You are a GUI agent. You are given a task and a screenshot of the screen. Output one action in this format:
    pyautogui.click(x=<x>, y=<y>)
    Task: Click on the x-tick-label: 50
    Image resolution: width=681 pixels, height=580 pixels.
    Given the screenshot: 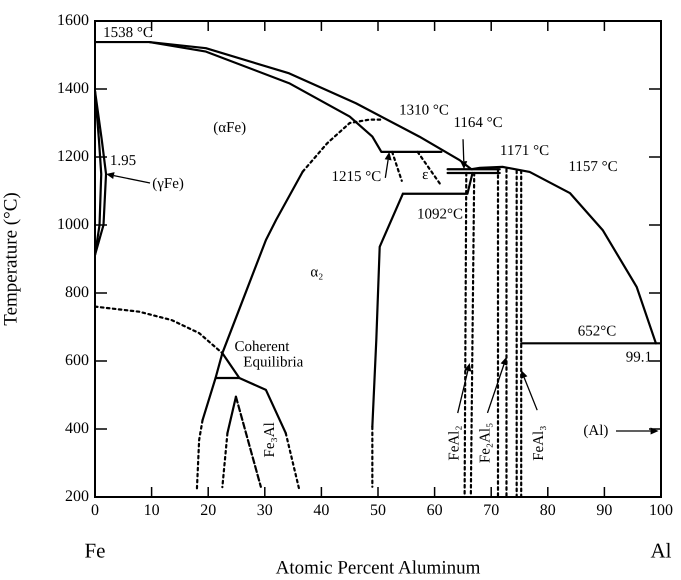 What is the action you would take?
    pyautogui.click(x=378, y=510)
    